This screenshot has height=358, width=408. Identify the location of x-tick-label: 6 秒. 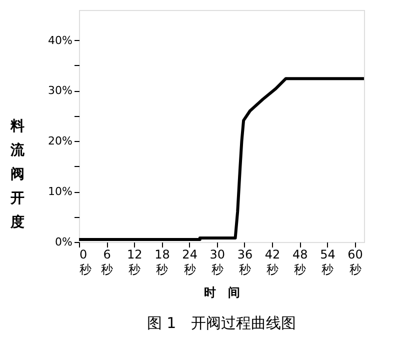
(107, 262).